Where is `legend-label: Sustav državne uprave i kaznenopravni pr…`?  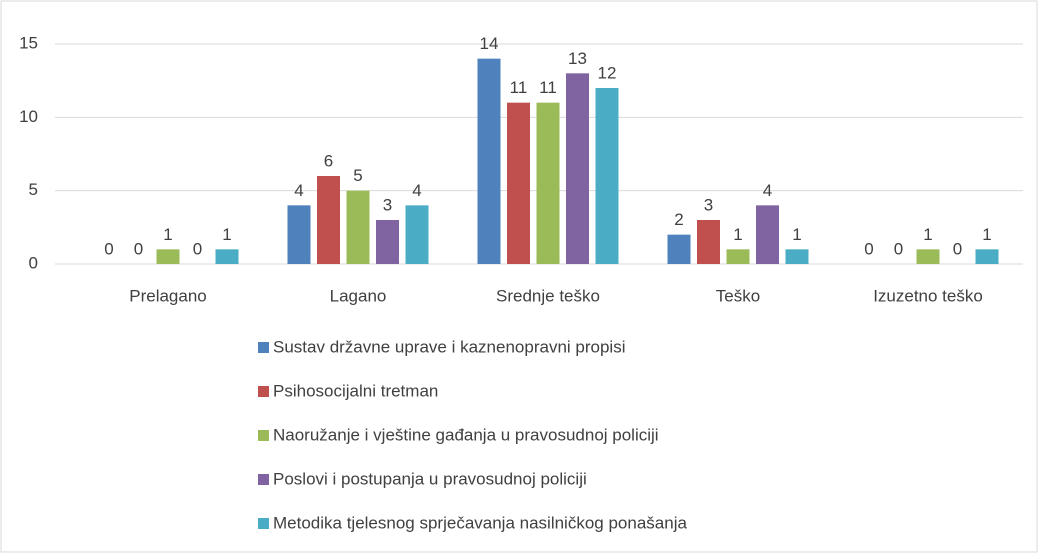
legend-label: Sustav državne uprave i kaznenopravni pr… is located at coordinates (449, 346).